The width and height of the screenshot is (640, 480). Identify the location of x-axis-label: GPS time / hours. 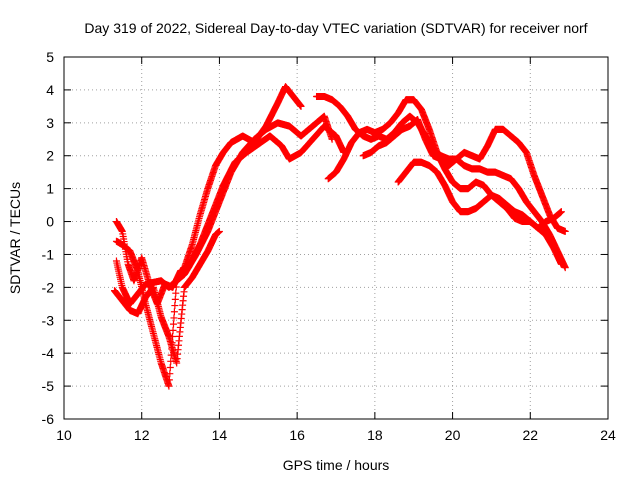
(336, 465).